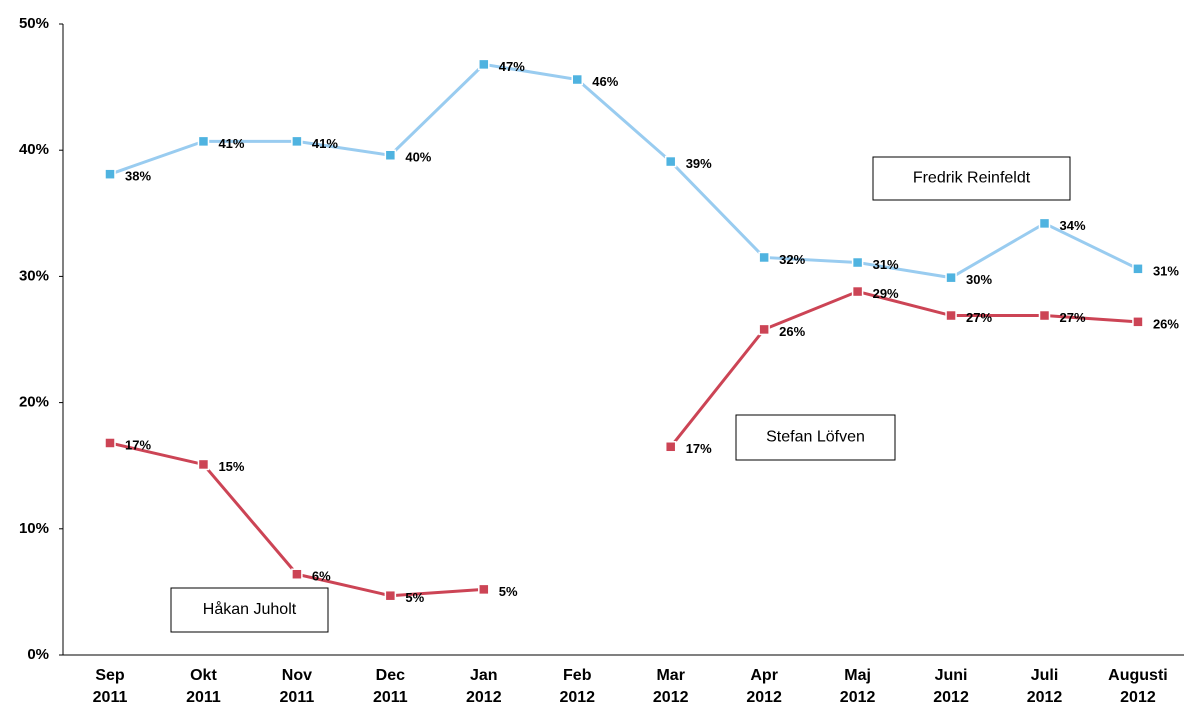 The image size is (1184, 709). Describe the element at coordinates (605, 81) in the screenshot. I see `data-label: 46%` at that location.